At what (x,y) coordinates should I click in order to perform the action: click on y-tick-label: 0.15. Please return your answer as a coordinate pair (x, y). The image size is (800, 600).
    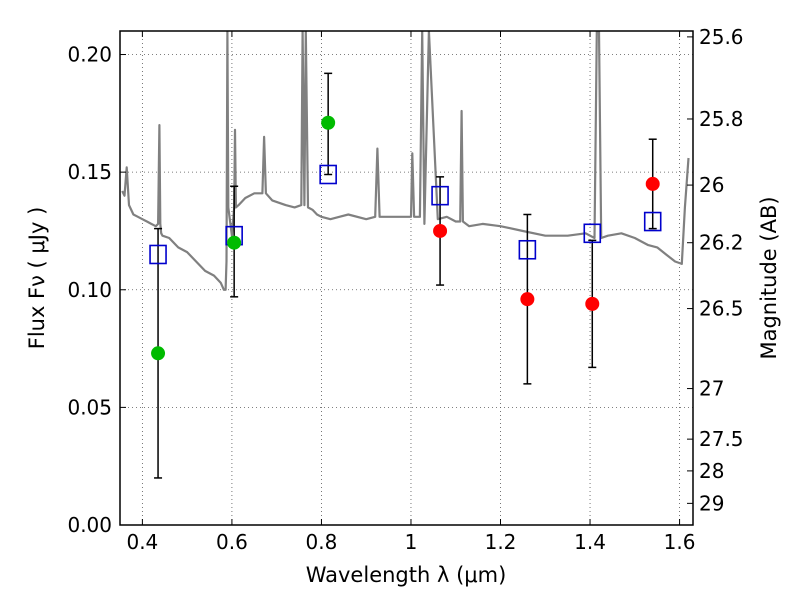
    Looking at the image, I should click on (89, 172).